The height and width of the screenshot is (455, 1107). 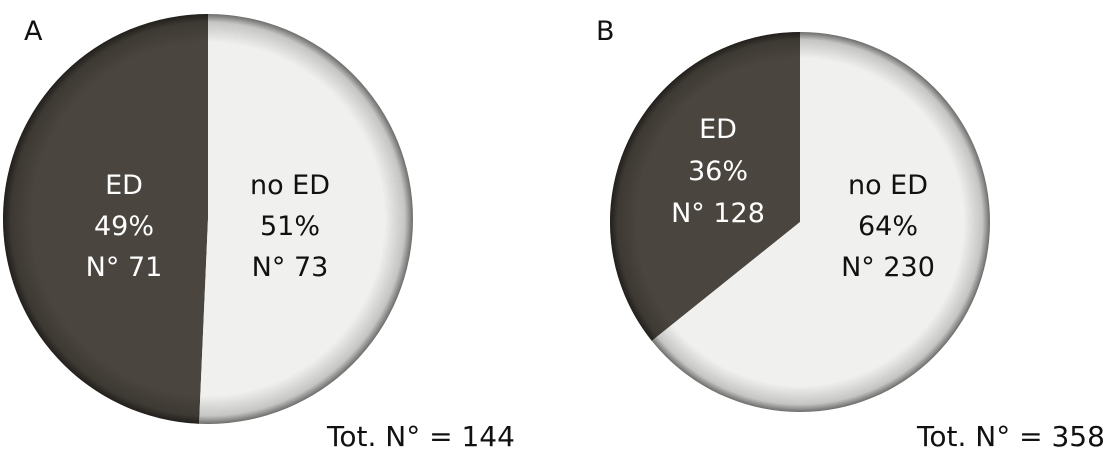 I want to click on total-label-b: Tot. N° = 358, so click(x=1010, y=436).